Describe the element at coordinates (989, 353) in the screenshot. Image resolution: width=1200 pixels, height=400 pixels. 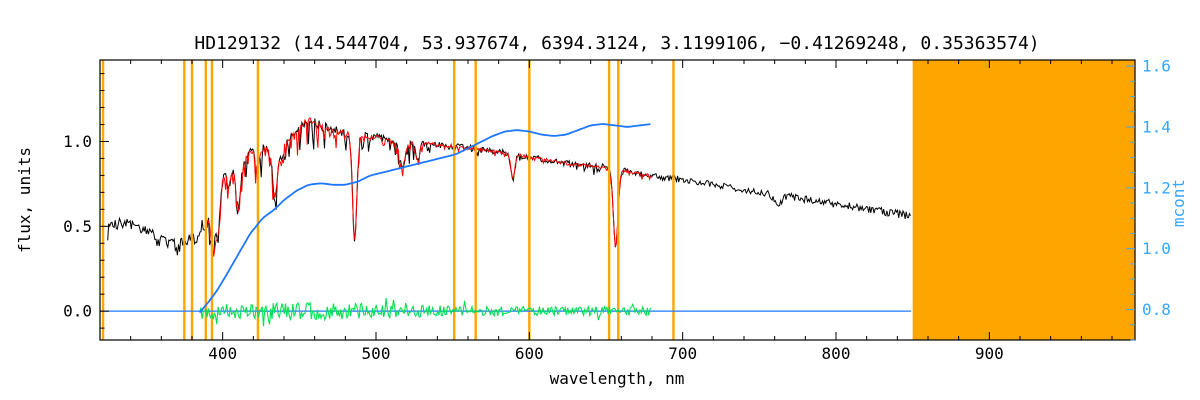
I see `x-tick-label: 900` at that location.